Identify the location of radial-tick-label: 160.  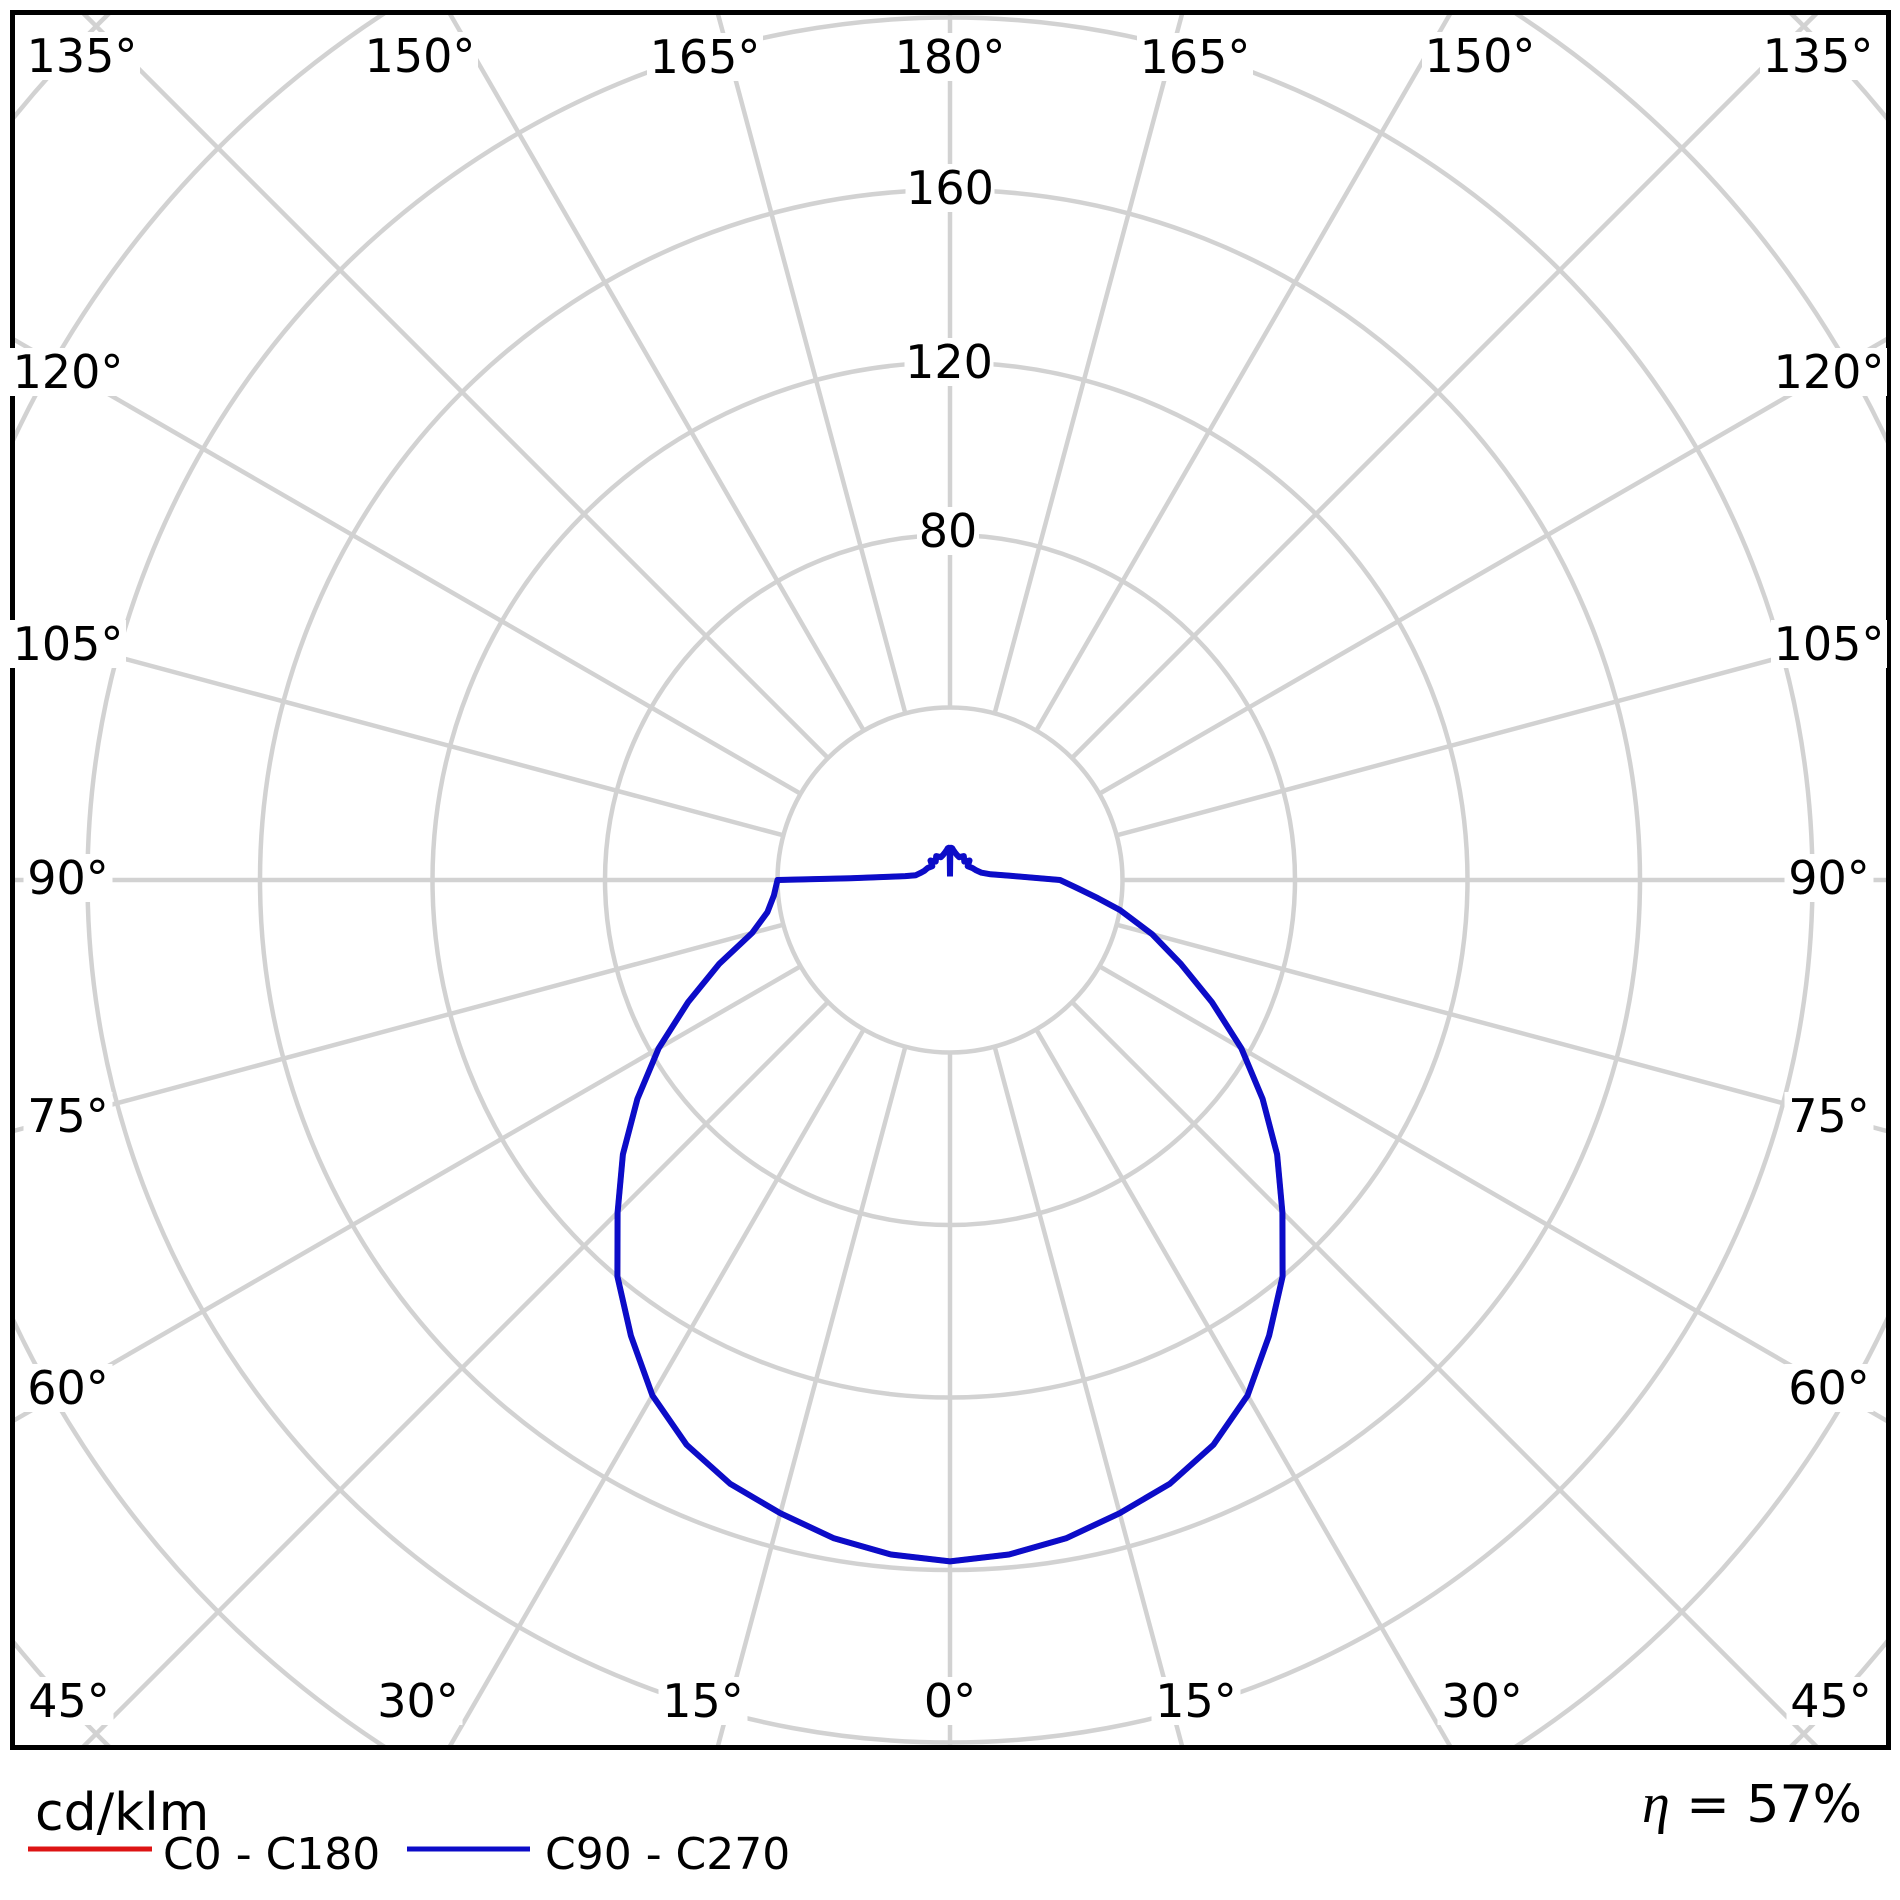
(950, 188).